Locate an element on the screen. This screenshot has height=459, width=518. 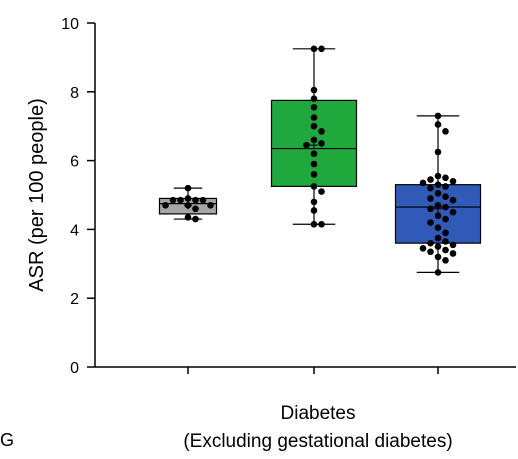
y-axis-title: ASR (per 100 people) is located at coordinates (37, 194).